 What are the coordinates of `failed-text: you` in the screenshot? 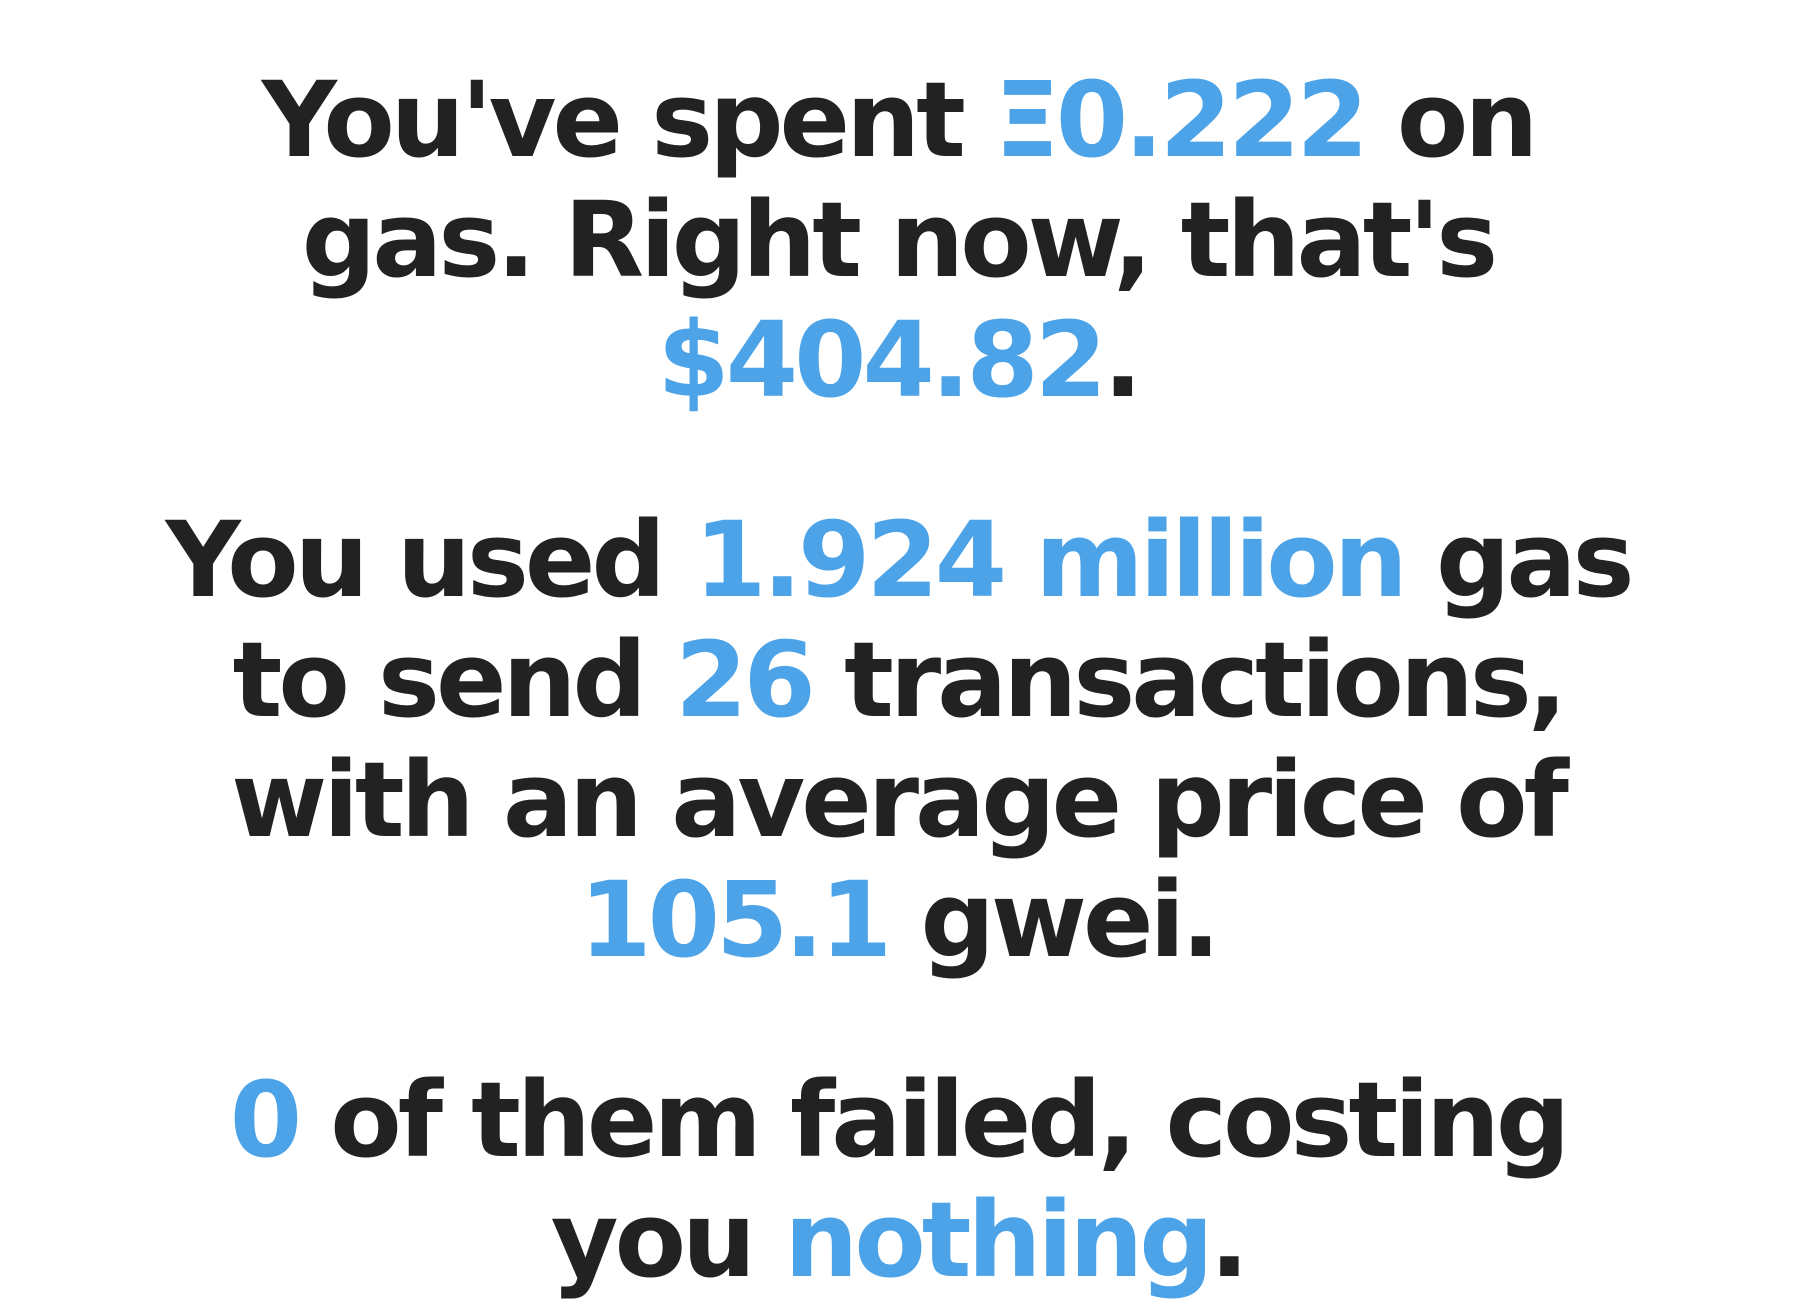 It's located at (667, 1240).